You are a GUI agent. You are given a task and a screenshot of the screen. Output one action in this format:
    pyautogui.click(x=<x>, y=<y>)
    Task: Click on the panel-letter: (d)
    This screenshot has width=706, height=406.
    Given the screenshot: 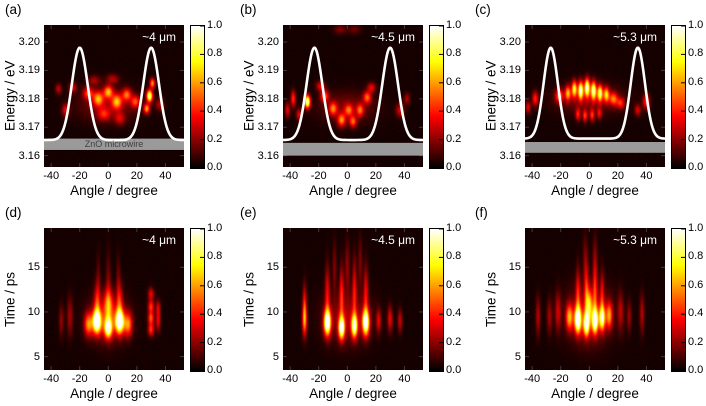 What is the action you would take?
    pyautogui.click(x=13, y=212)
    